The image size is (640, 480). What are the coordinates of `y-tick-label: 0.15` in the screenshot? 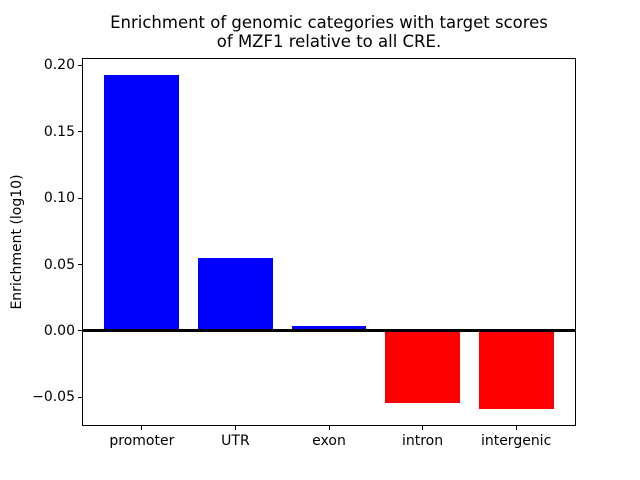 It's located at (59, 131).